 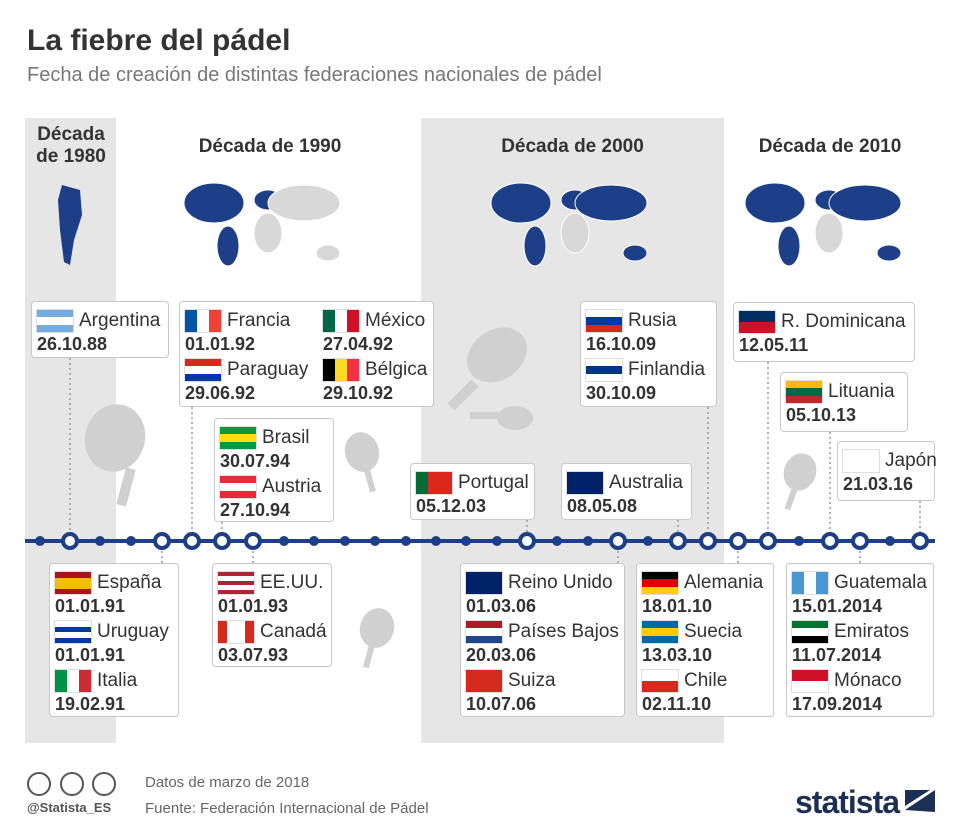 What do you see at coordinates (677, 606) in the screenshot?
I see `founding-date: 18.01.10` at bounding box center [677, 606].